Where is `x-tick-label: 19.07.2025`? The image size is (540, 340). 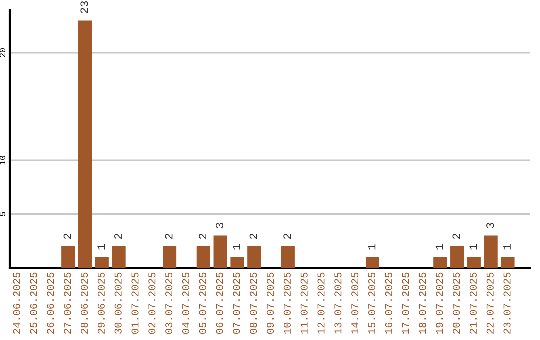
x-tick-label: 19.07.2025 is located at coordinates (440, 303).